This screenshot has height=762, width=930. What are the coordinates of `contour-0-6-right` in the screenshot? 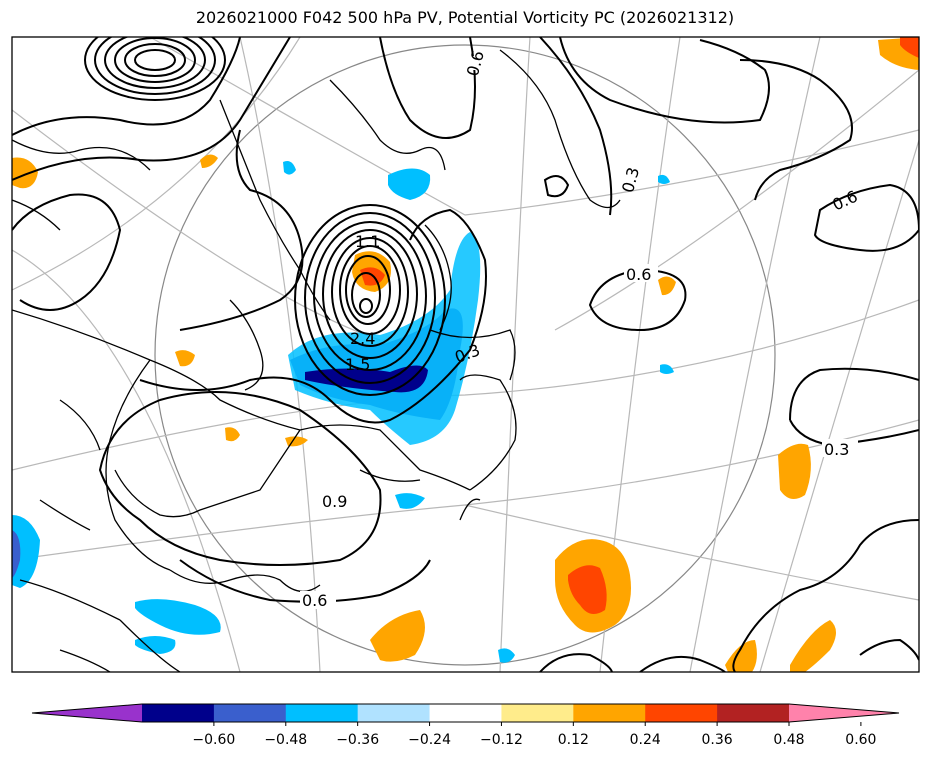 It's located at (866, 217).